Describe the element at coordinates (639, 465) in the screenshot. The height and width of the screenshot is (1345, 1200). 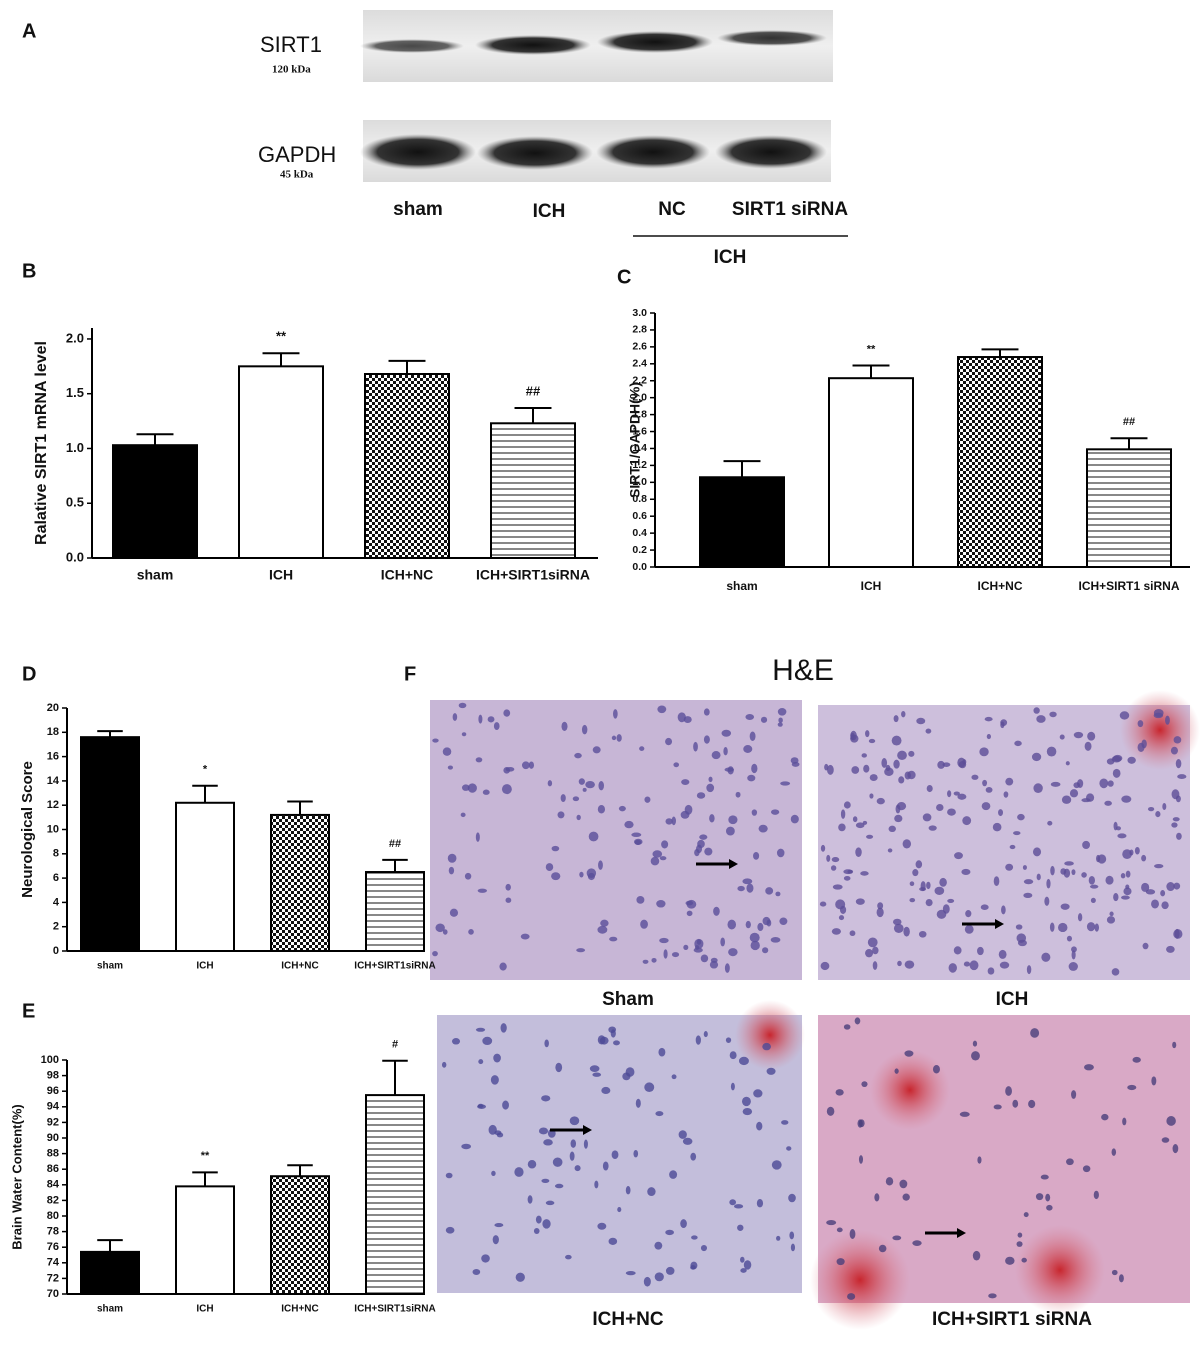
I see `y-tick-label: 1.2` at that location.